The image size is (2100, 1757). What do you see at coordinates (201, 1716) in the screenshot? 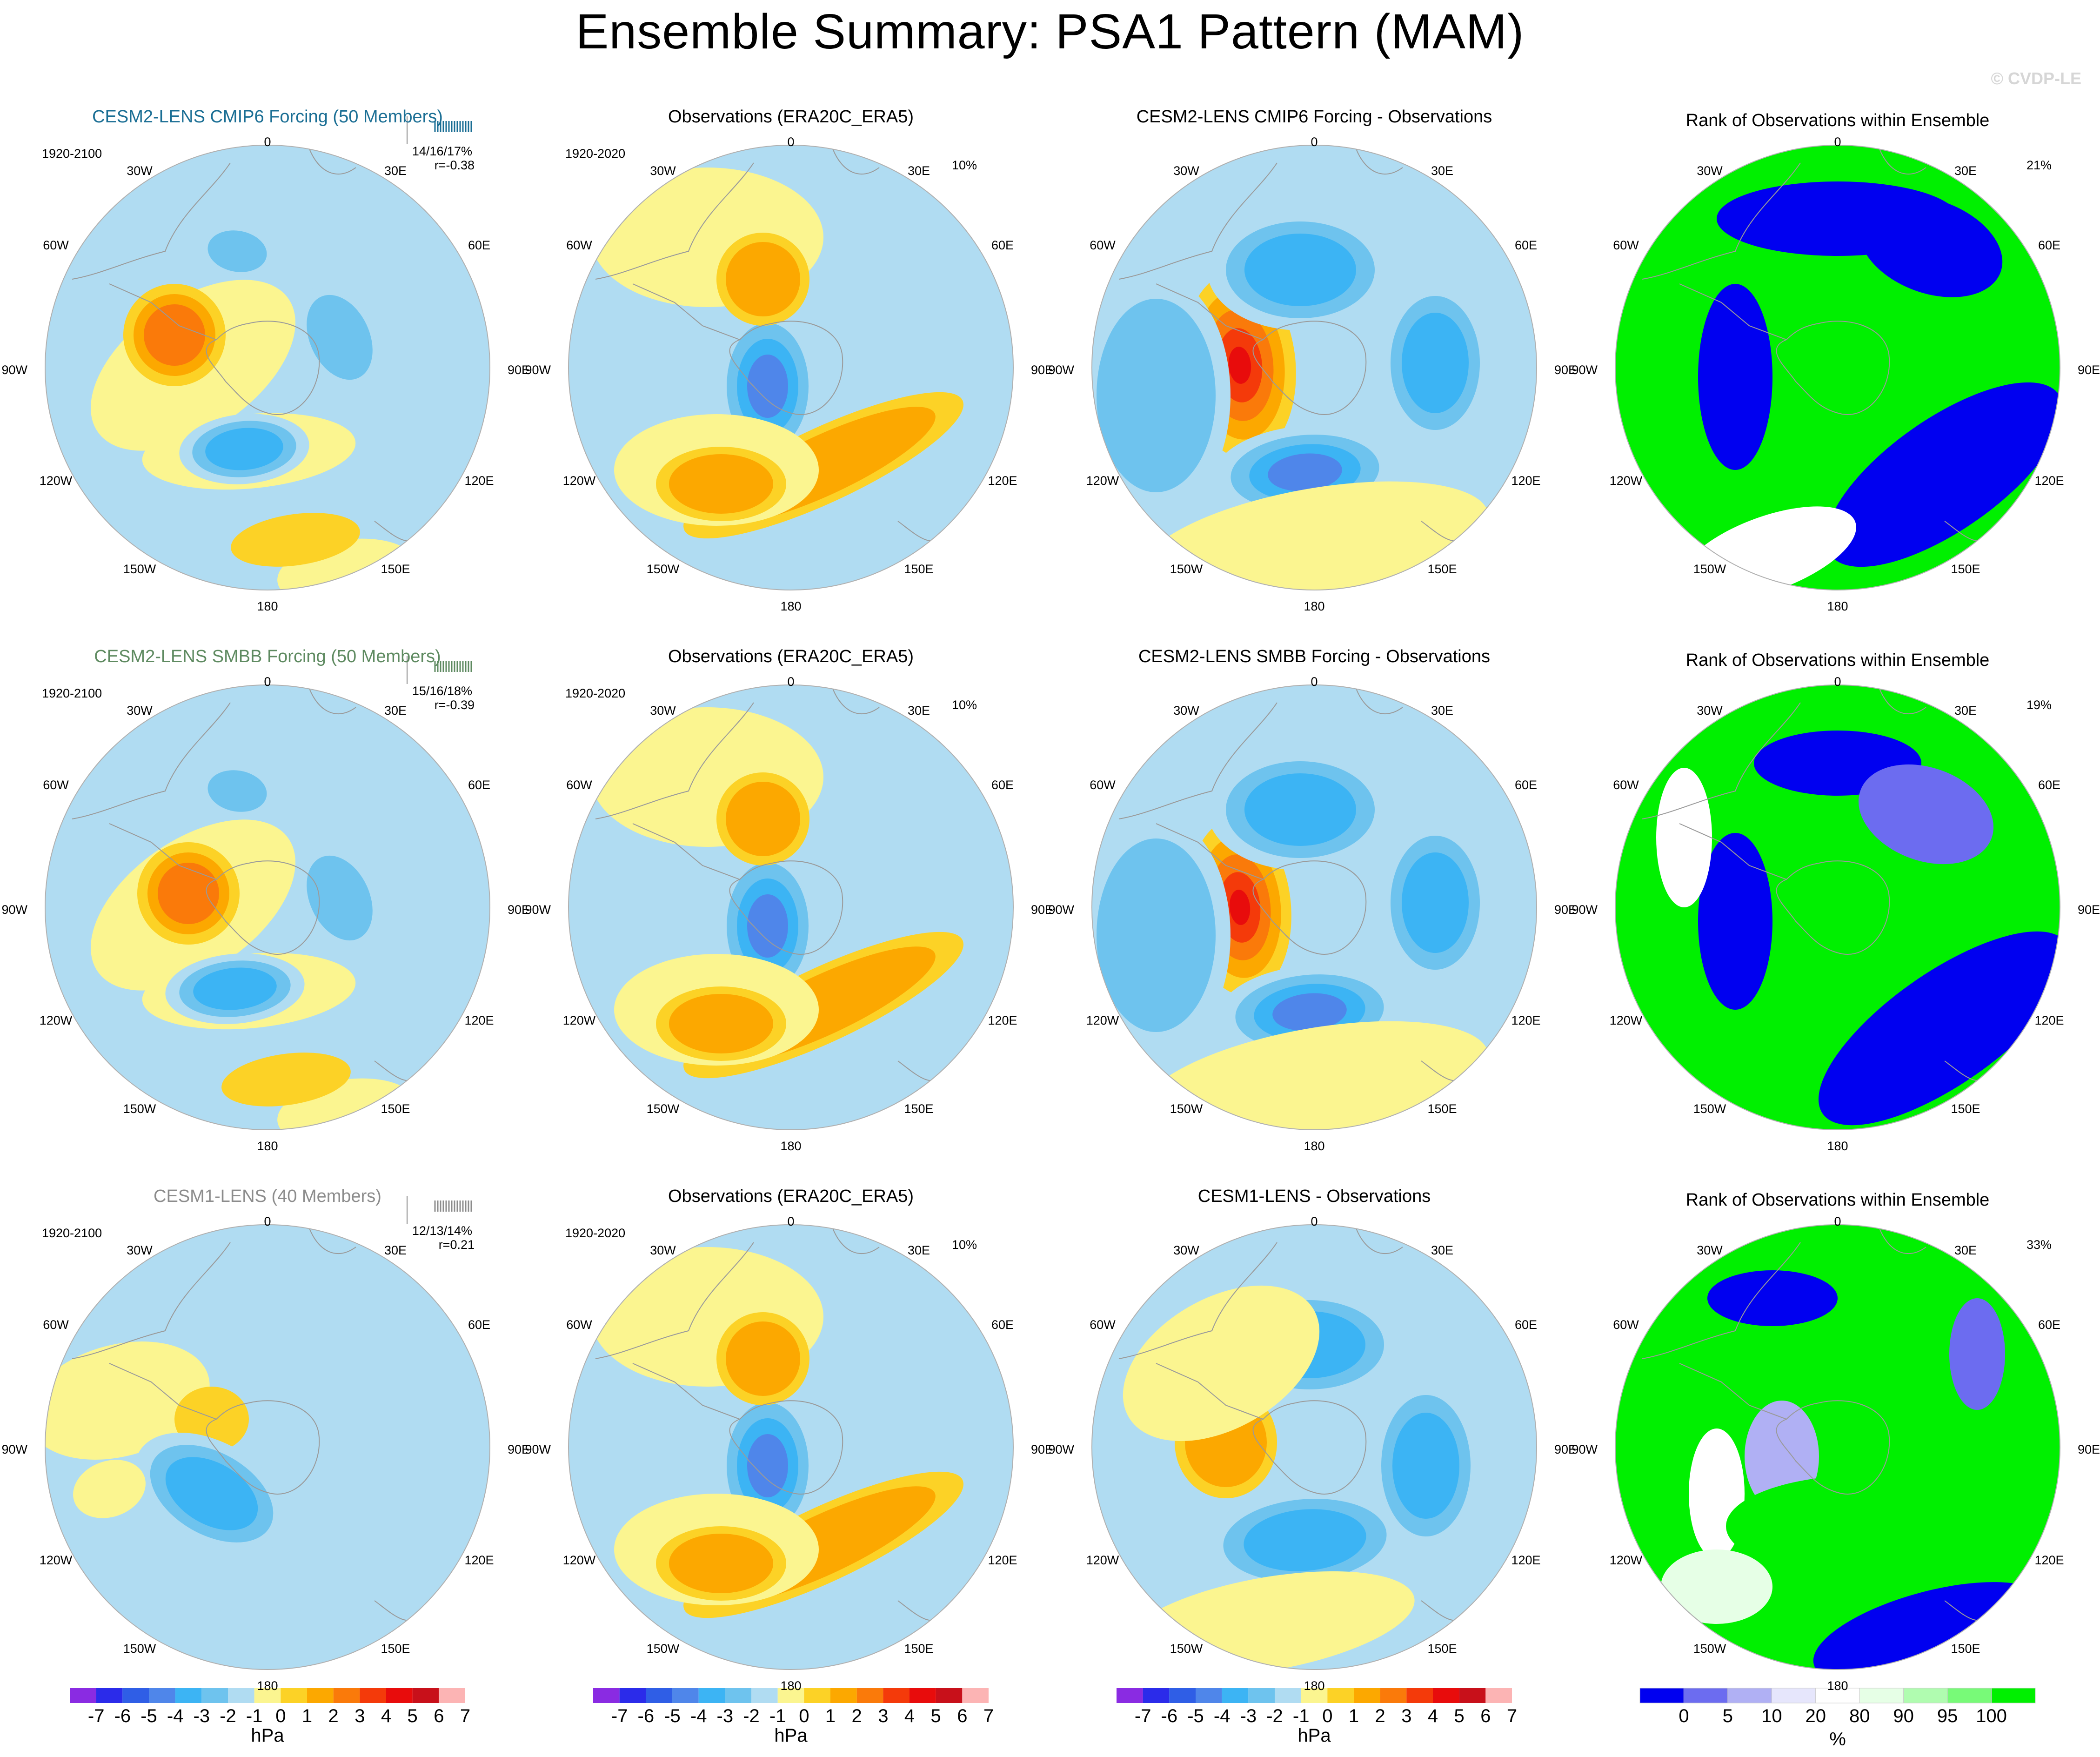
I see `colorbar-tick: -3` at bounding box center [201, 1716].